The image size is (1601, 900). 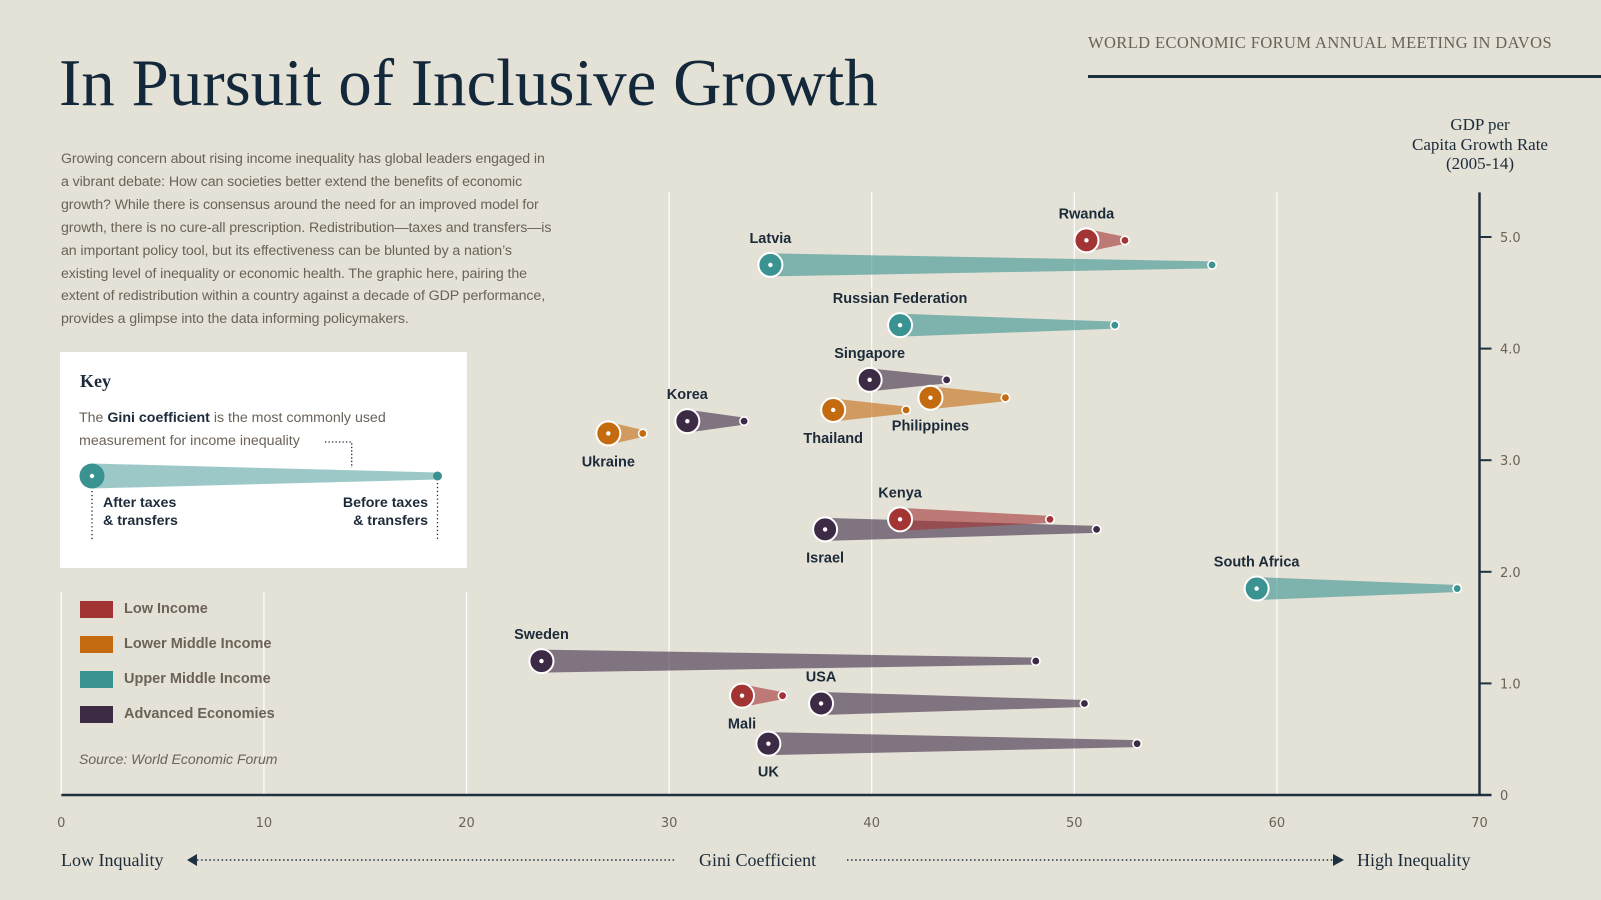 I want to click on x-tick-label: 20, so click(x=466, y=823).